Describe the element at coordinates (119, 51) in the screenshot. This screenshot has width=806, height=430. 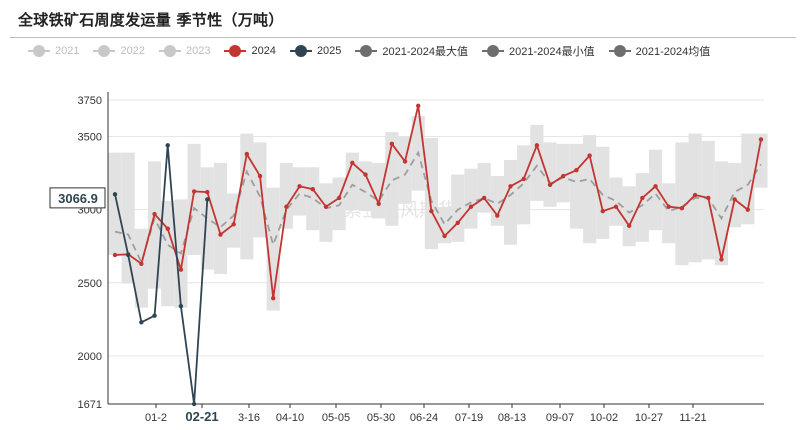
I see `legend-item-2022: 2022` at that location.